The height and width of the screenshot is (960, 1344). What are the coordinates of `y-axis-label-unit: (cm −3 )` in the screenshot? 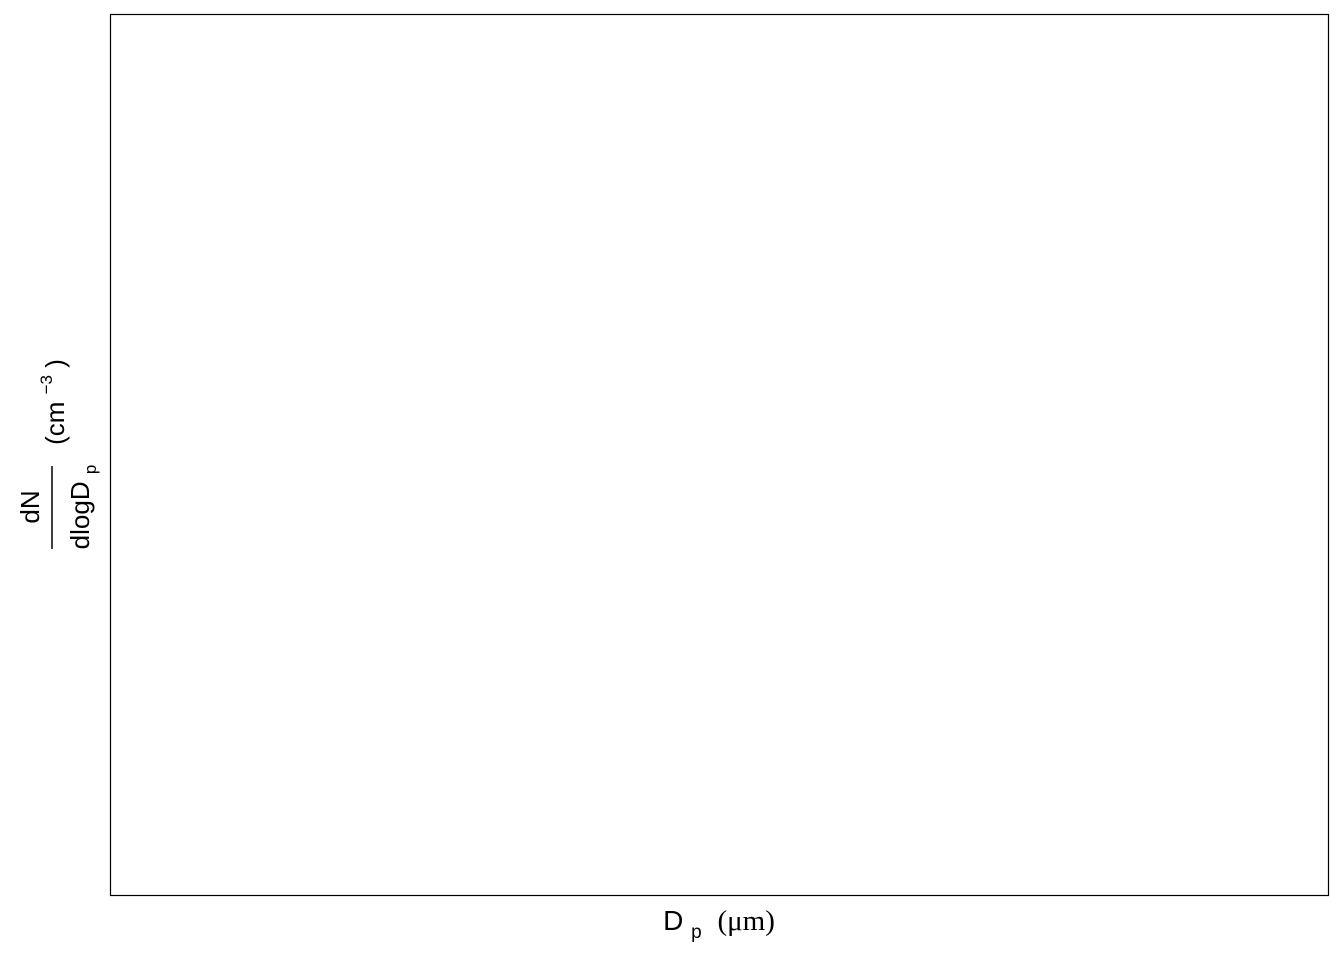 It's located at (49, 402).